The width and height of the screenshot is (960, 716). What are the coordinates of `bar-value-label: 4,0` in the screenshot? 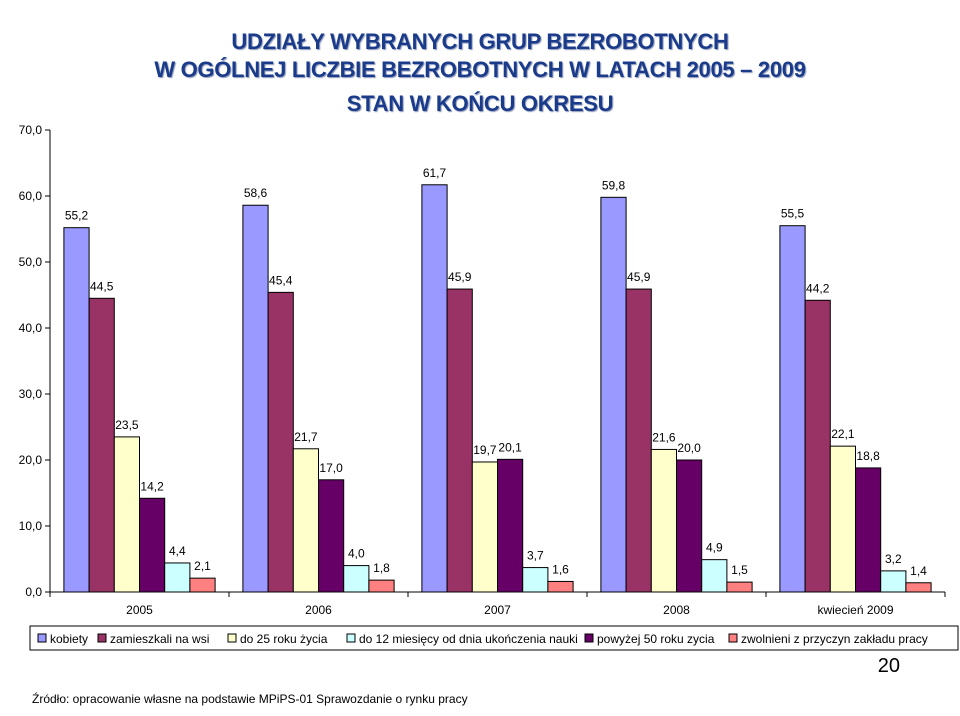 It's located at (356, 554).